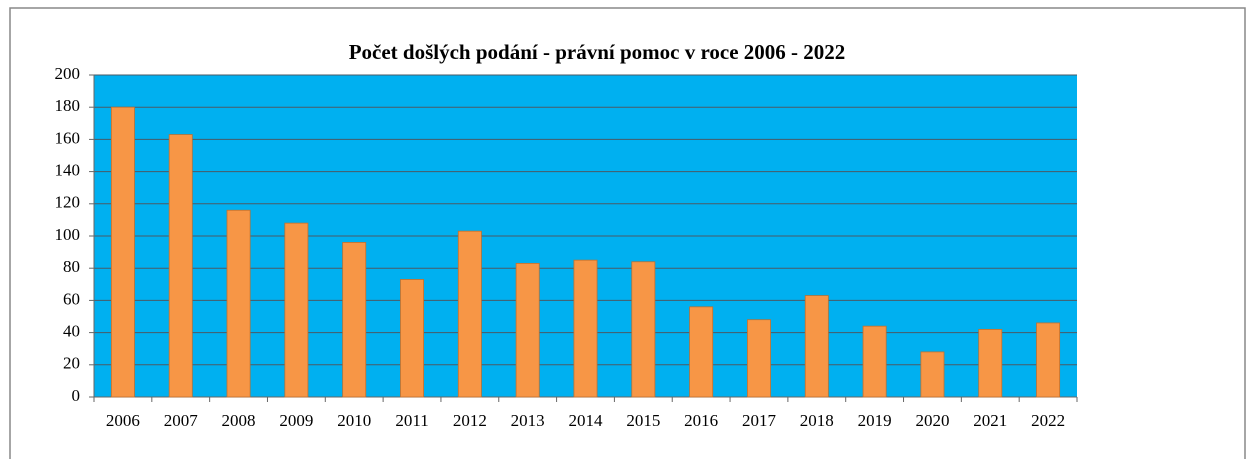 The height and width of the screenshot is (459, 1252). Describe the element at coordinates (817, 420) in the screenshot. I see `x-tick-label: 2018` at that location.